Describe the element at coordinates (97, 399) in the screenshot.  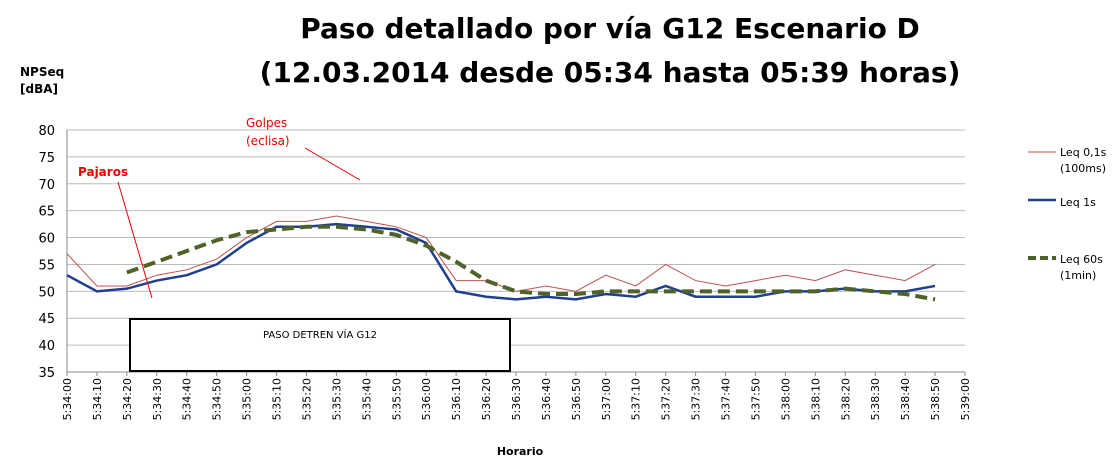
I see `x-tick-label: 5:34:10` at that location.